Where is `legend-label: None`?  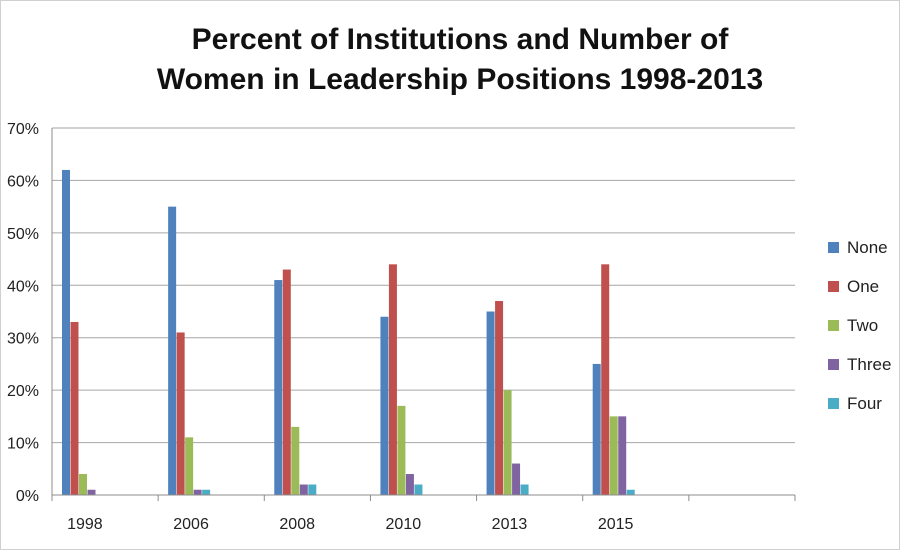
legend-label: None is located at coordinates (867, 247).